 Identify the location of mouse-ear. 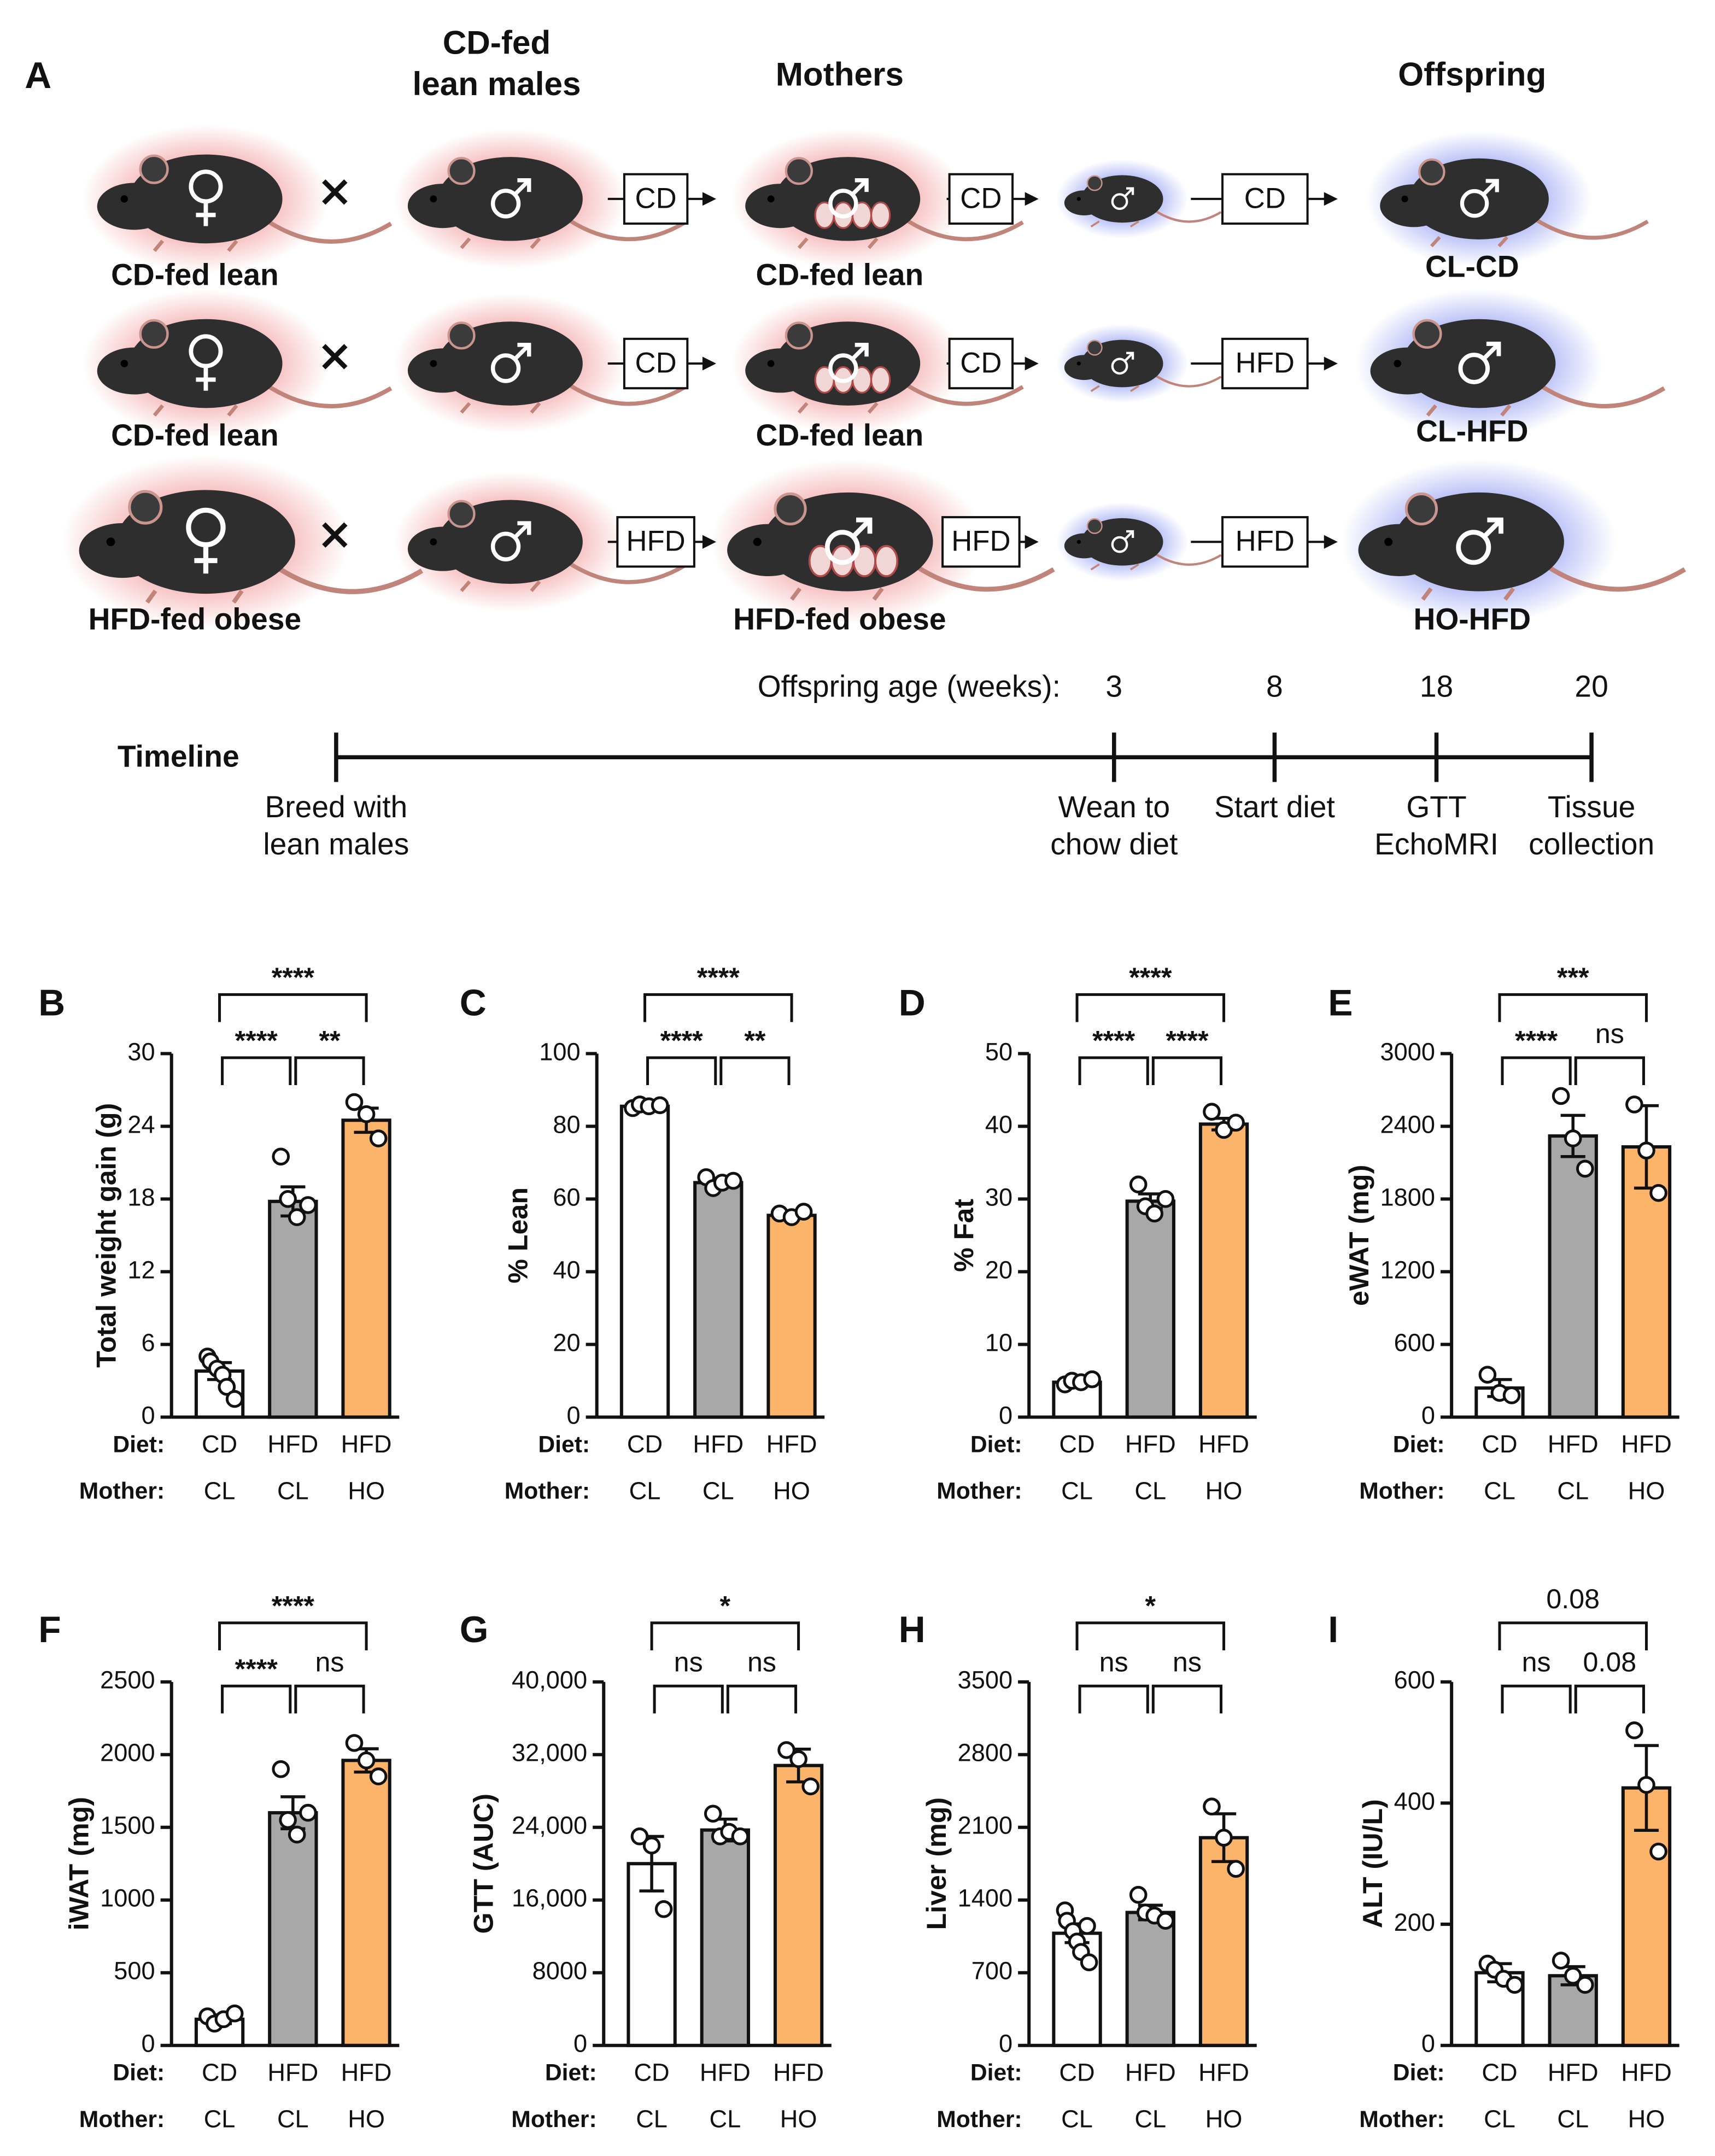
(1094, 347).